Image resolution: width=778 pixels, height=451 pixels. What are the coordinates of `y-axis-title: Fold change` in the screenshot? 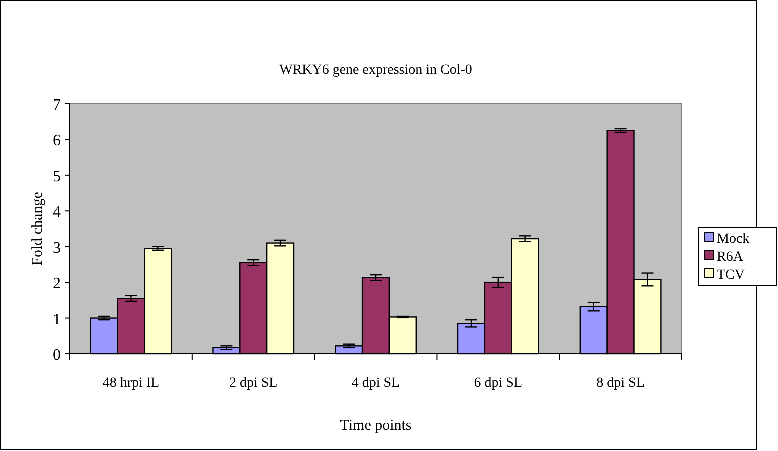 It's located at (38, 229).